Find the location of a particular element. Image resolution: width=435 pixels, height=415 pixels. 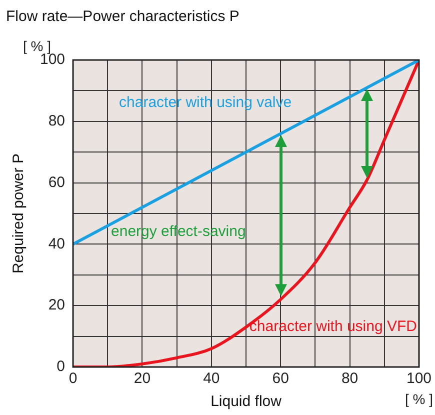

y-tick-label: 80 is located at coordinates (57, 121).